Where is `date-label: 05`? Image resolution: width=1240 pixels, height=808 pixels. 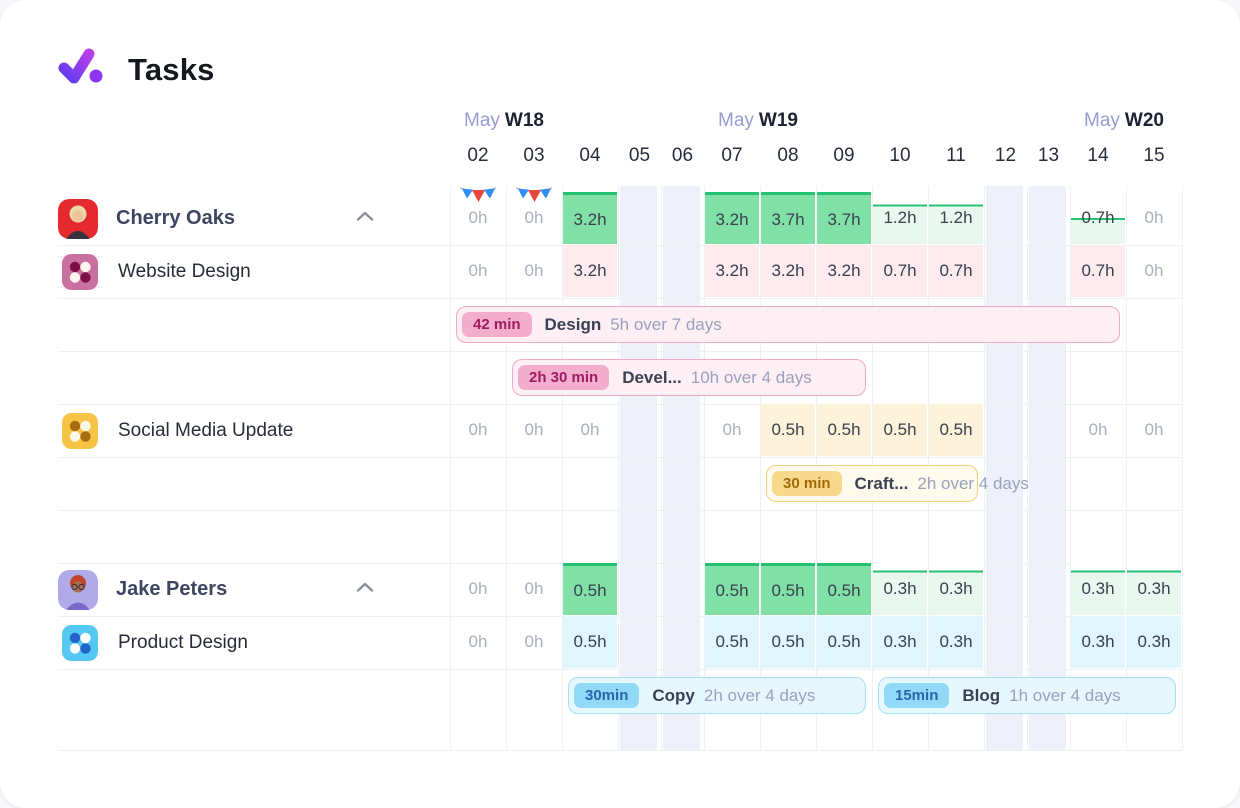
date-label: 05 is located at coordinates (639, 155).